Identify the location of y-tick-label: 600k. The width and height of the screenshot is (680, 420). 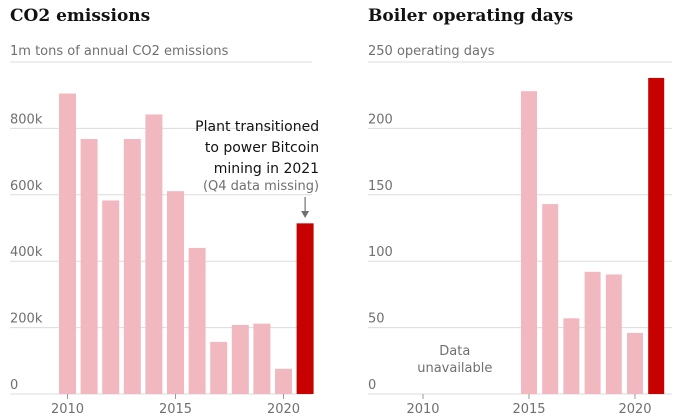
(26, 186).